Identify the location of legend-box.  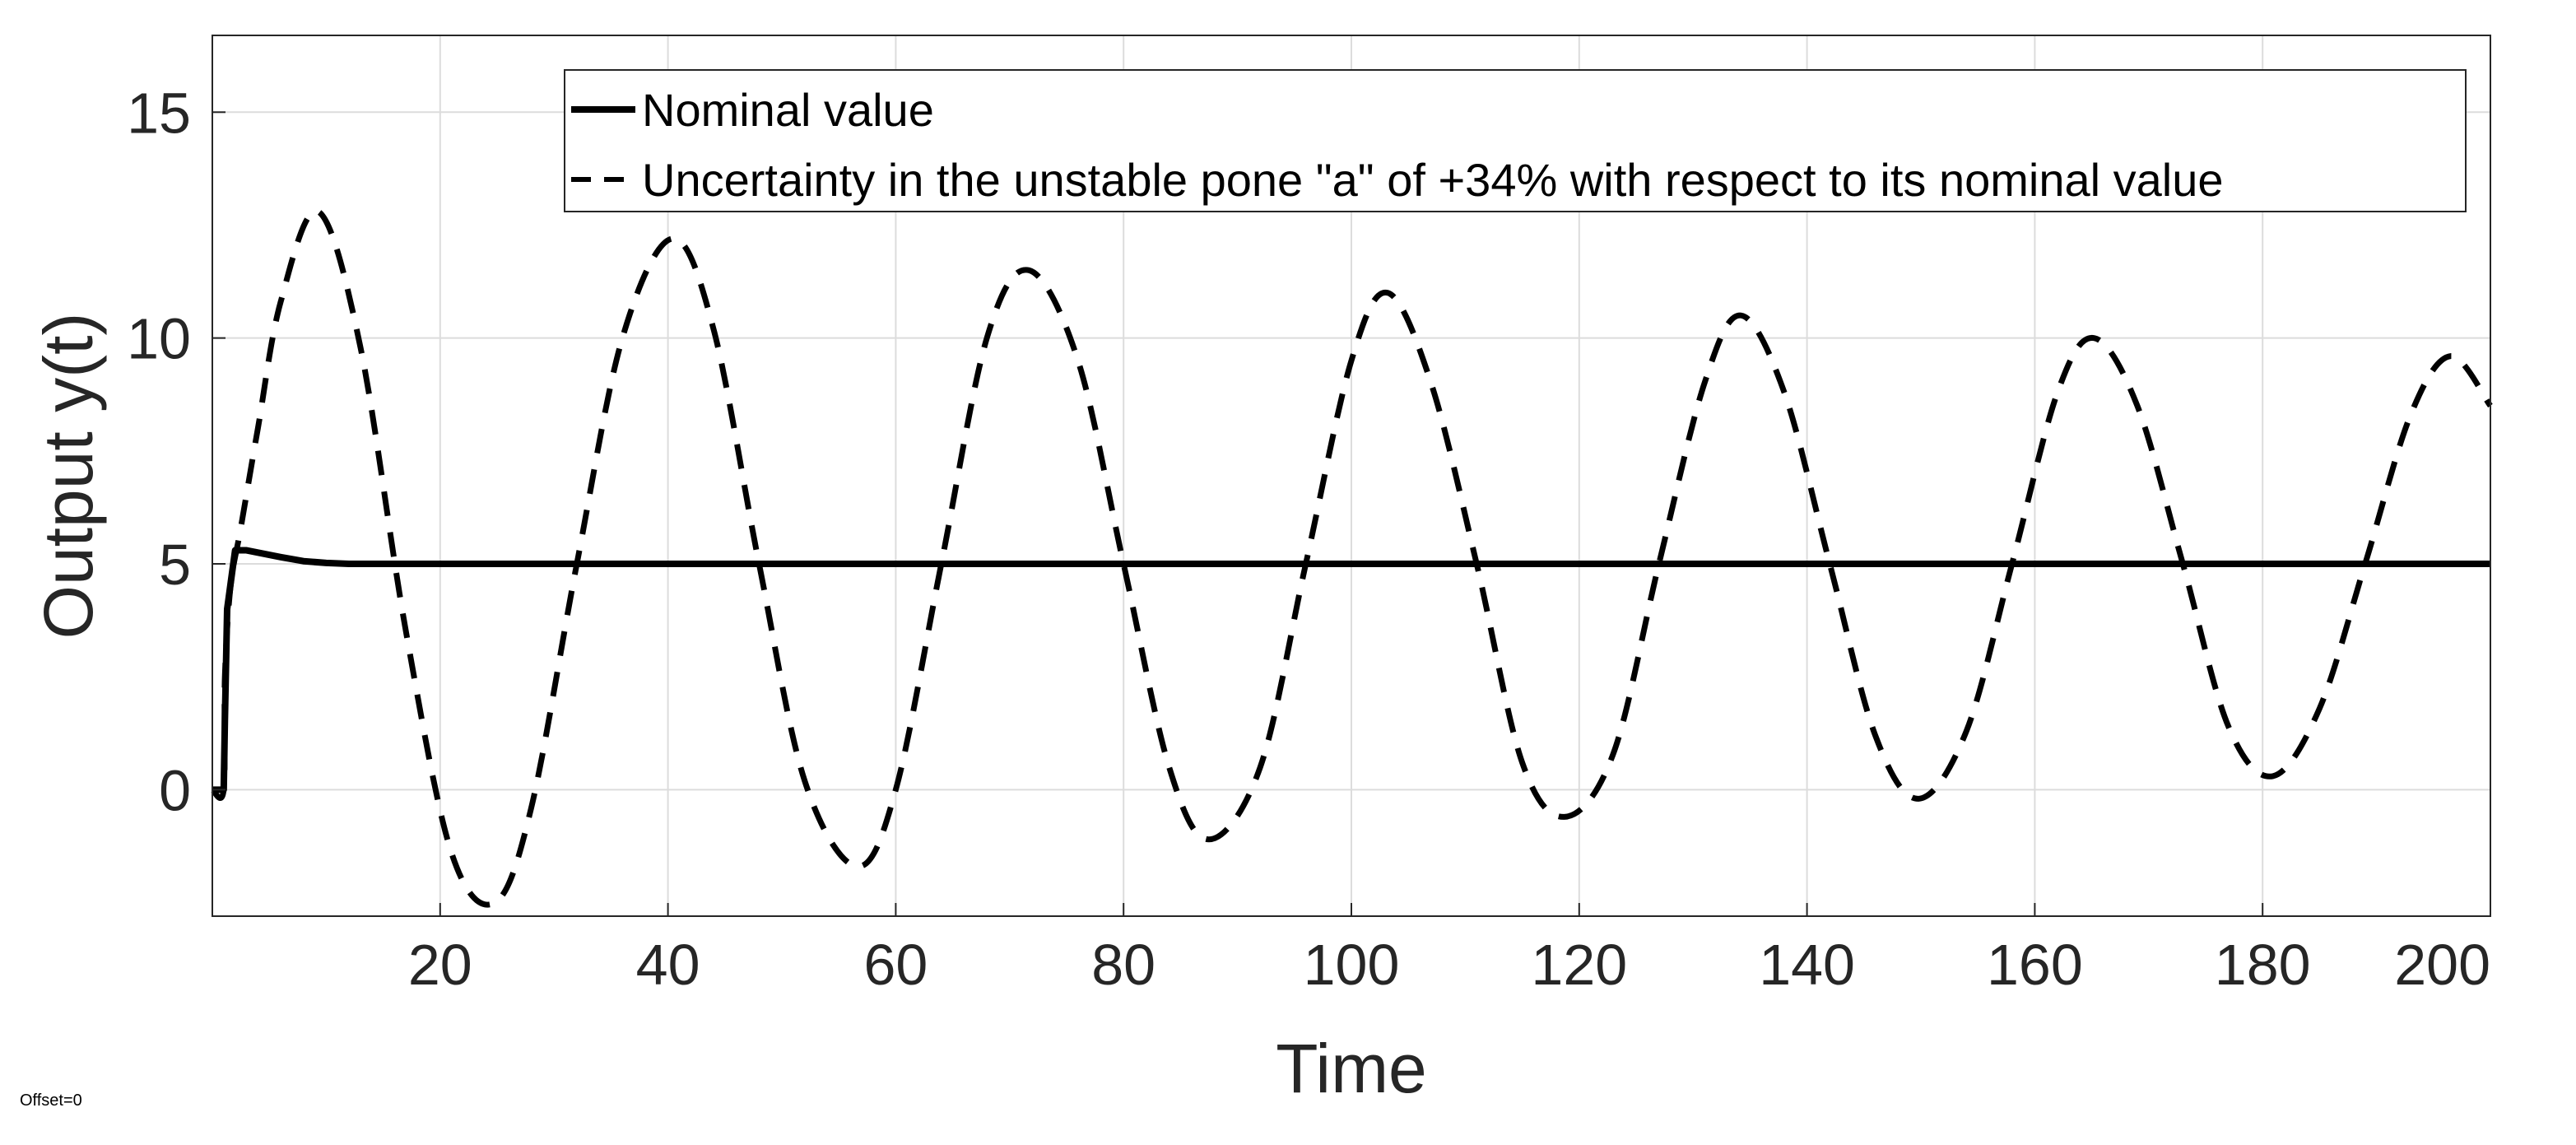
(1515, 140).